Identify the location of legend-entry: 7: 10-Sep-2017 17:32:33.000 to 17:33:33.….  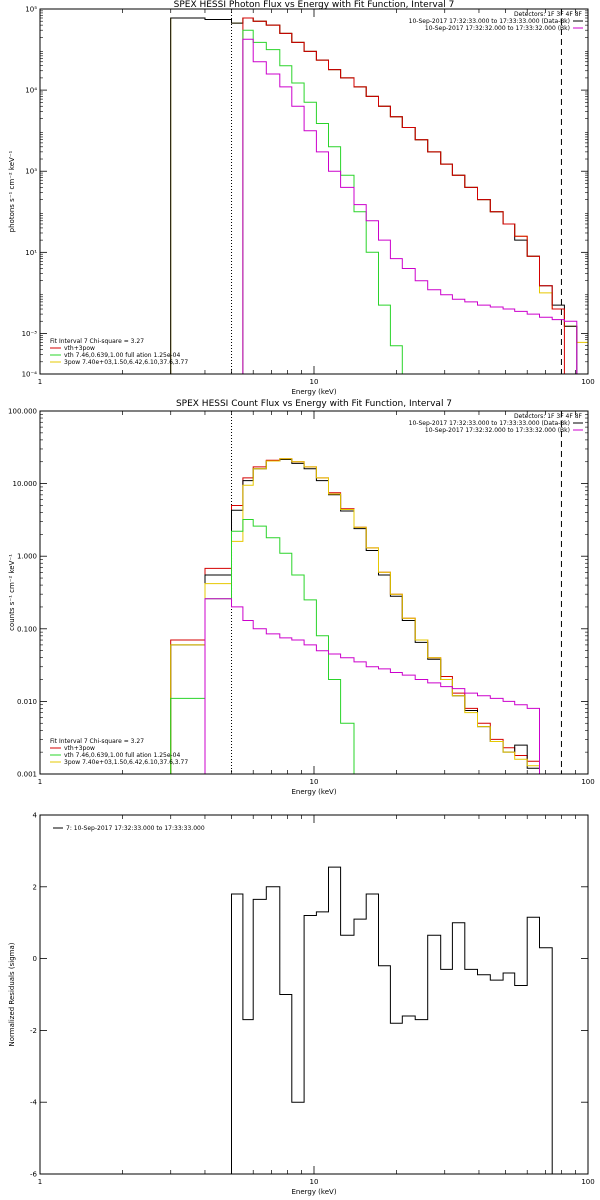
(135, 828).